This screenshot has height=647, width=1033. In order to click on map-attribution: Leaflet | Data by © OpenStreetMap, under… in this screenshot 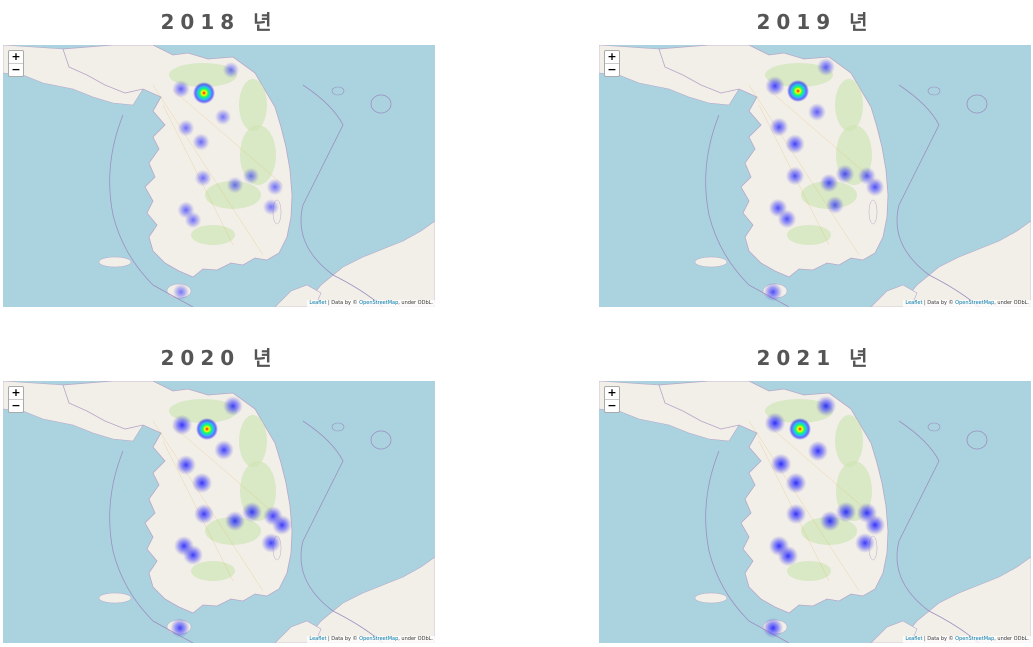, I will do `click(371, 303)`.